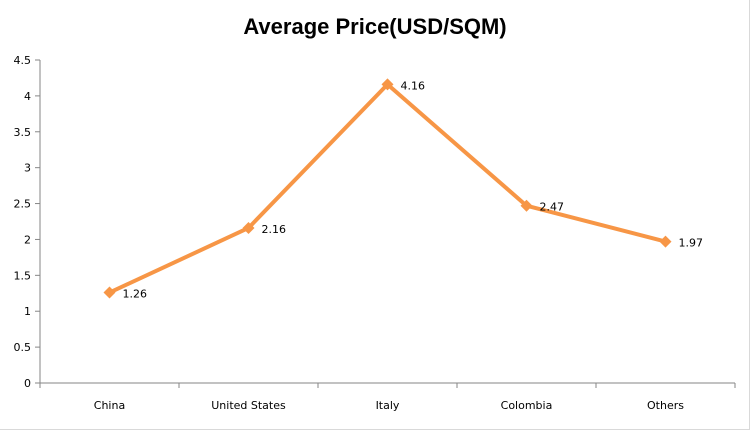 The width and height of the screenshot is (750, 430). Describe the element at coordinates (27, 222) in the screenshot. I see `y-axis-ticks: 0 0.5 1 1.5 2 2.5 3 3.5 4 4.5` at that location.